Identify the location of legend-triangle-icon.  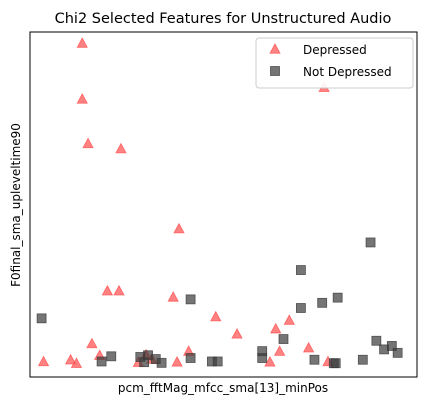
(275, 48).